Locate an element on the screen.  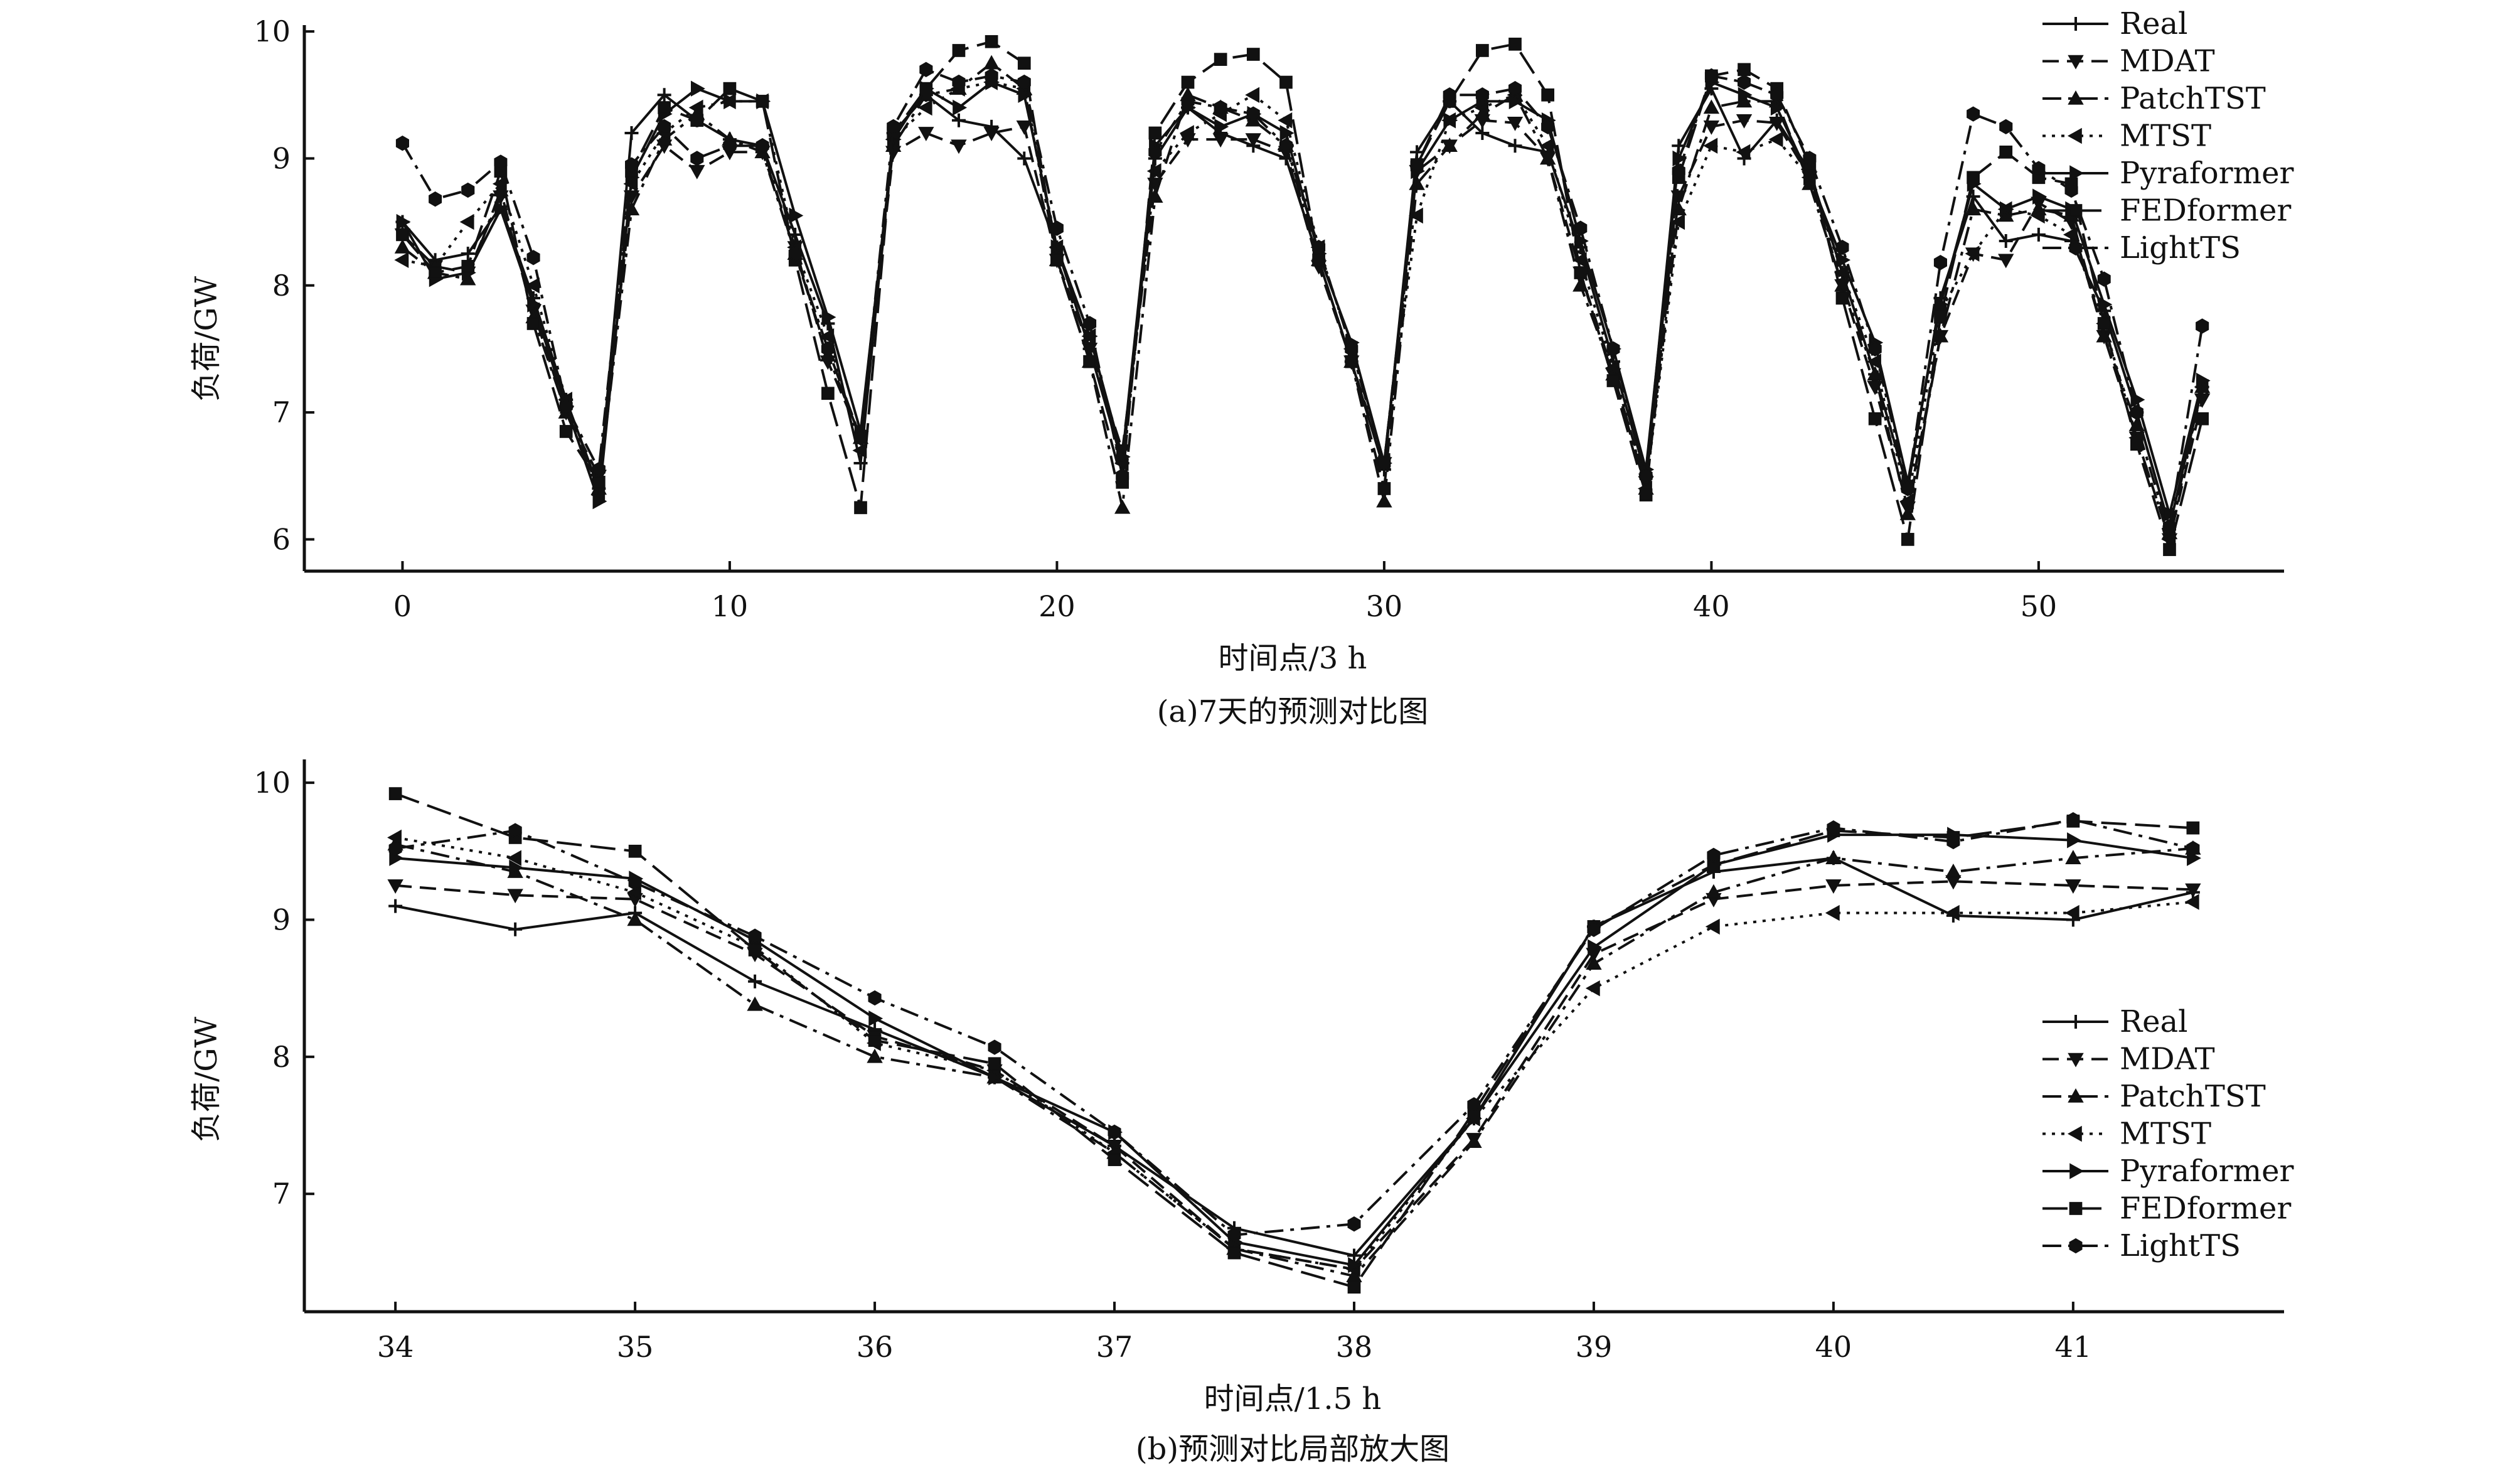
x-tick-label-a: 50 is located at coordinates (2039, 606).